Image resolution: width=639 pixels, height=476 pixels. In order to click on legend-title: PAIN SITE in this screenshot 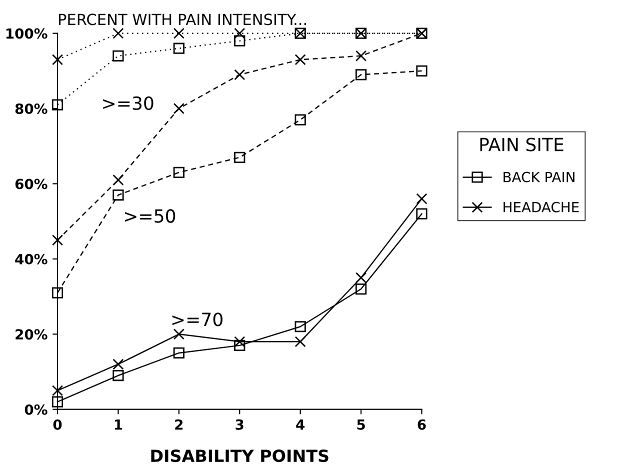, I will do `click(522, 145)`.